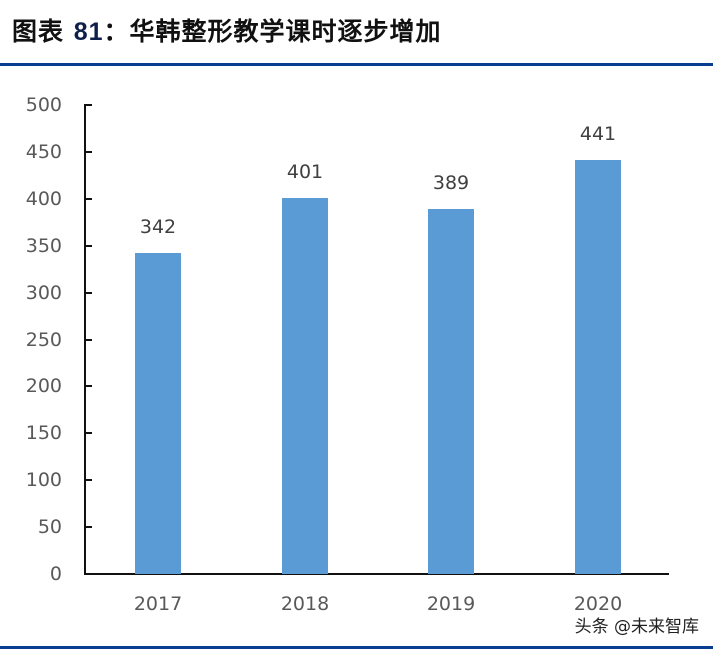  What do you see at coordinates (598, 604) in the screenshot?
I see `x-tick-label: 2020` at bounding box center [598, 604].